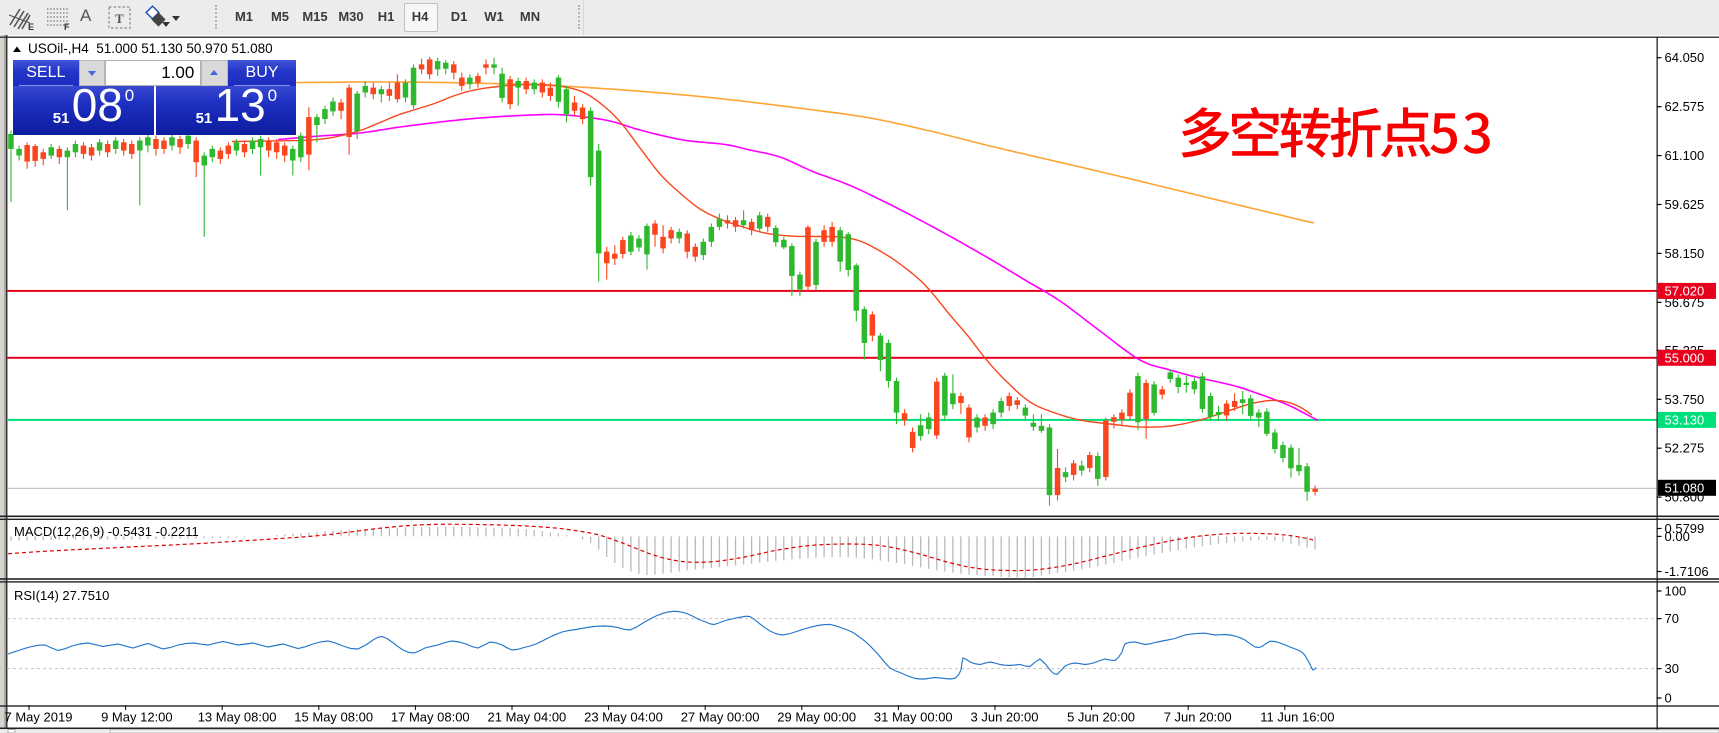 The height and width of the screenshot is (733, 1719). I want to click on svg-text: 3 Jun 20:00, so click(1005, 717).